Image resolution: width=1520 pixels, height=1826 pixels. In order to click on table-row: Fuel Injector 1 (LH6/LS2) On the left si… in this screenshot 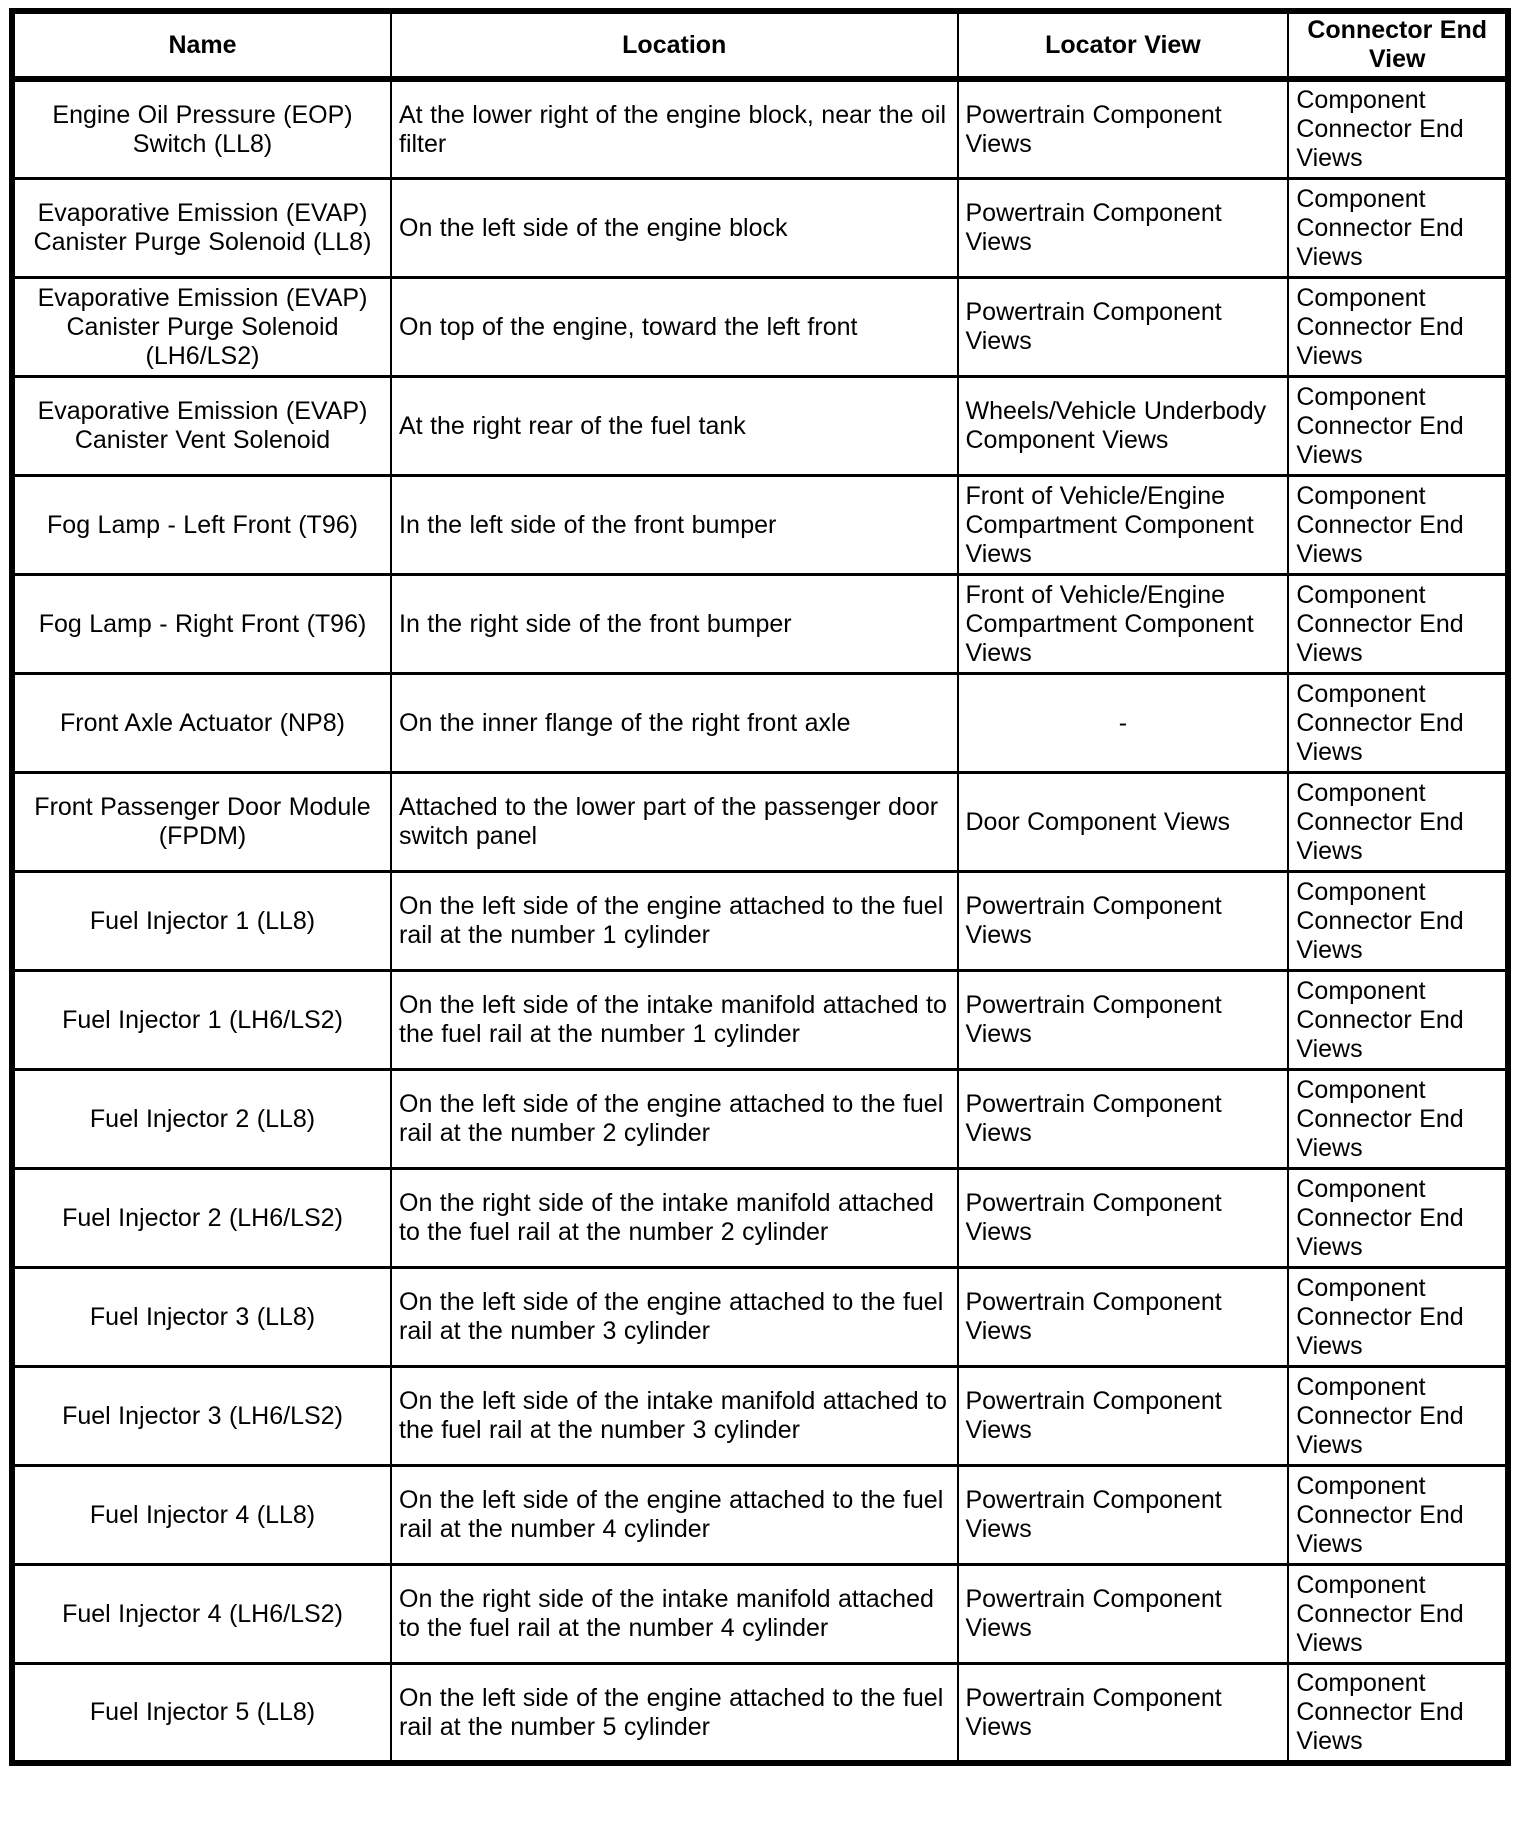, I will do `click(760, 1020)`.